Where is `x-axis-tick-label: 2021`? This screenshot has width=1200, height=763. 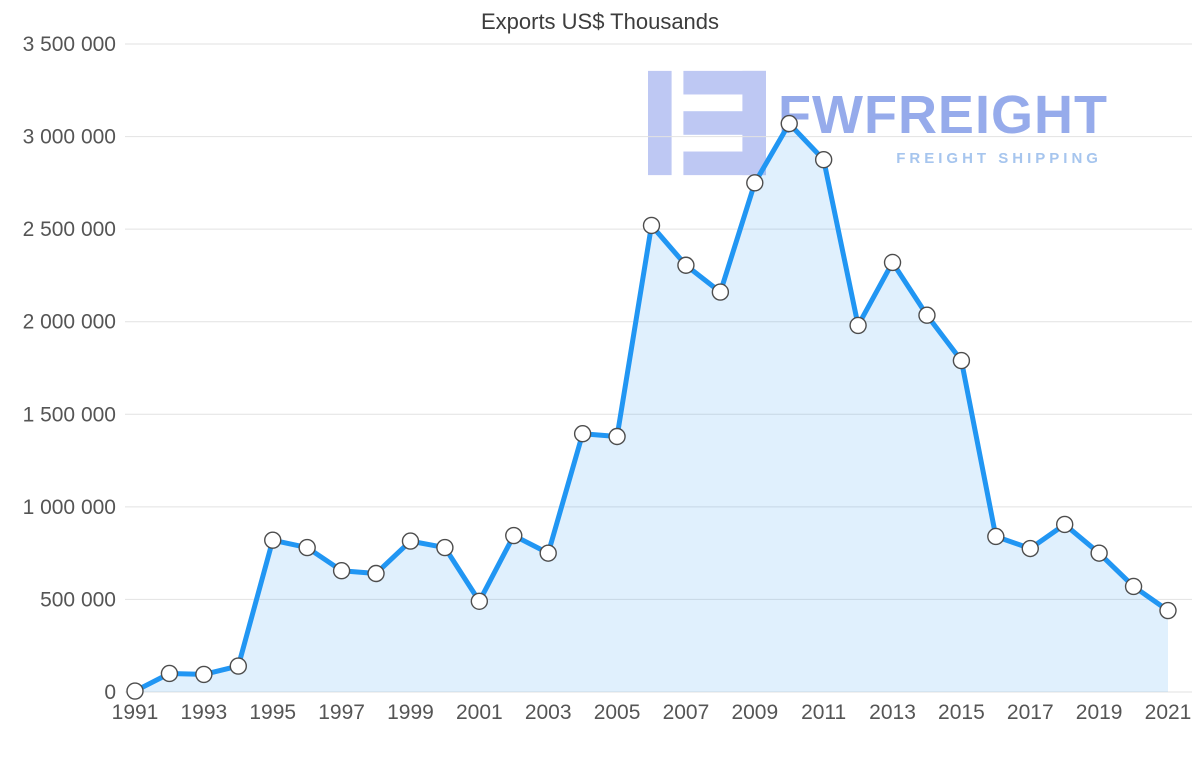
x-axis-tick-label: 2021 is located at coordinates (1168, 712).